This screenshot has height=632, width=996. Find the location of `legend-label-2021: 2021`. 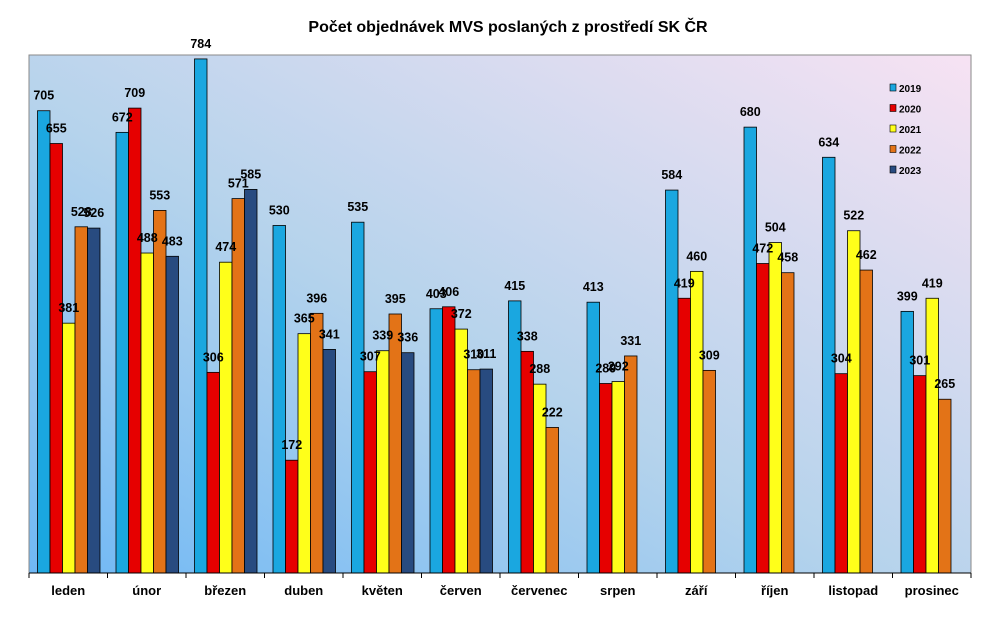

legend-label-2021: 2021 is located at coordinates (910, 130).